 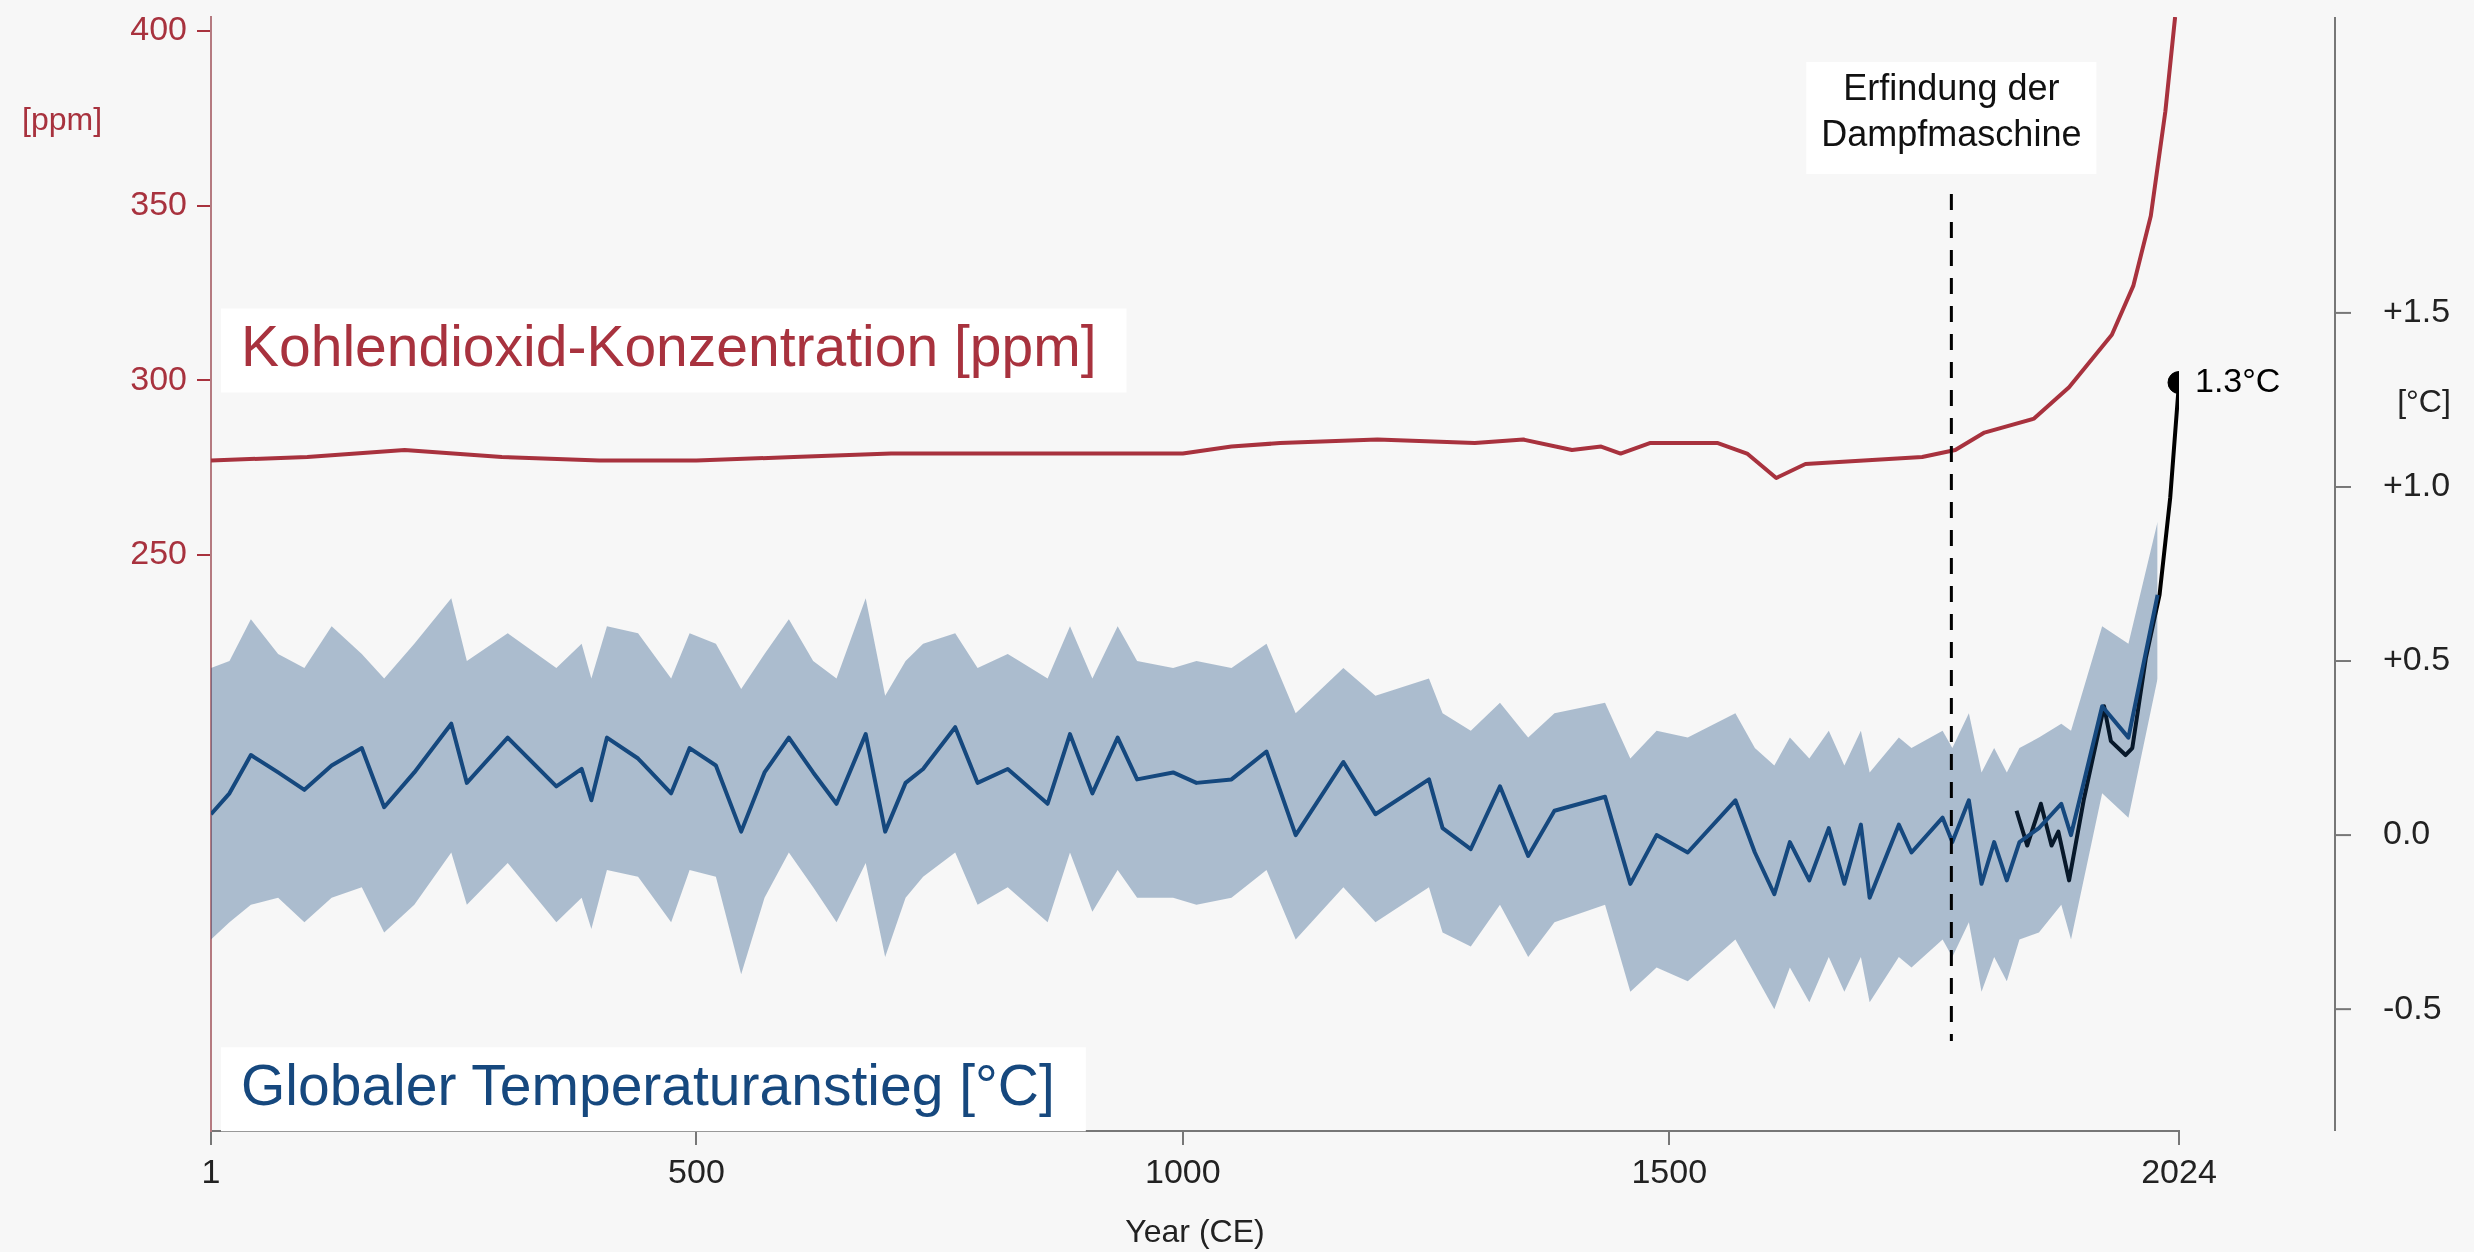 What do you see at coordinates (62, 118) in the screenshot?
I see `y-axis-title: [ppm]` at bounding box center [62, 118].